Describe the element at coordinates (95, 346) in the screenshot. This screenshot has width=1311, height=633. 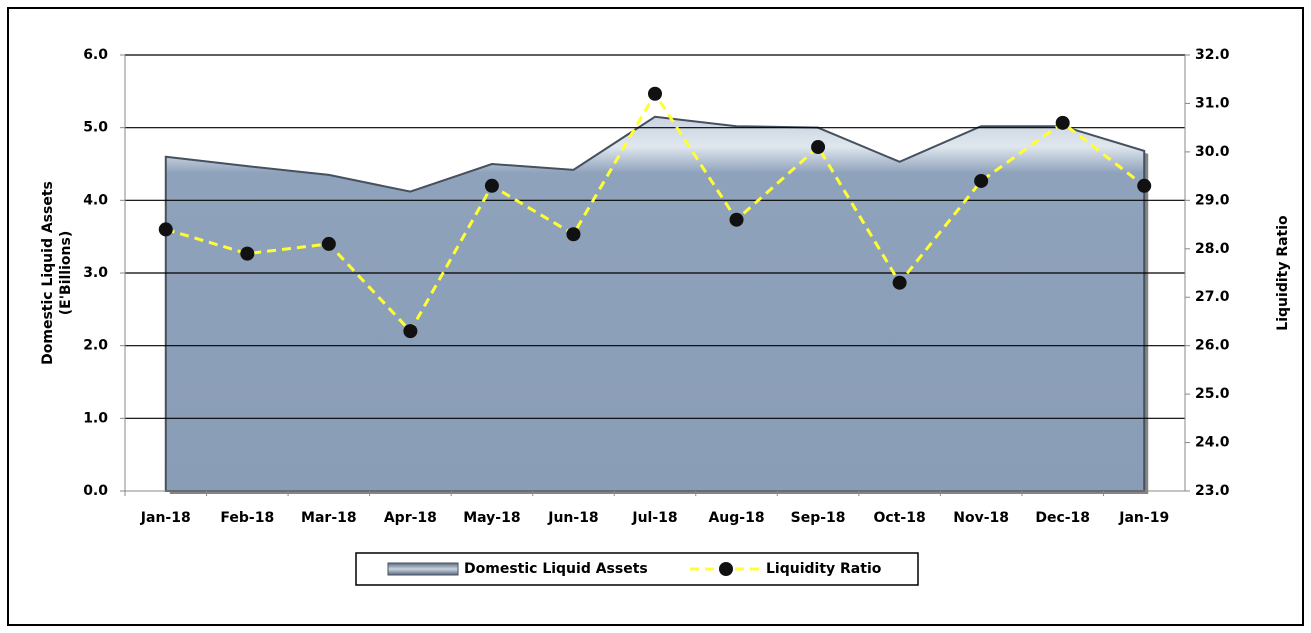
I see `y-tick-label: 2.0` at that location.